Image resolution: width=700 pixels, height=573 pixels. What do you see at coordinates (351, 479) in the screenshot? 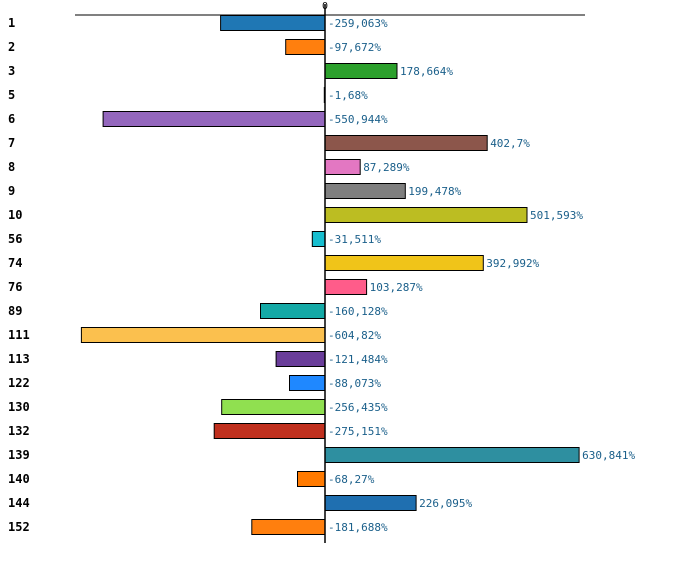
I see `value-label-140: -68,27%` at bounding box center [351, 479].